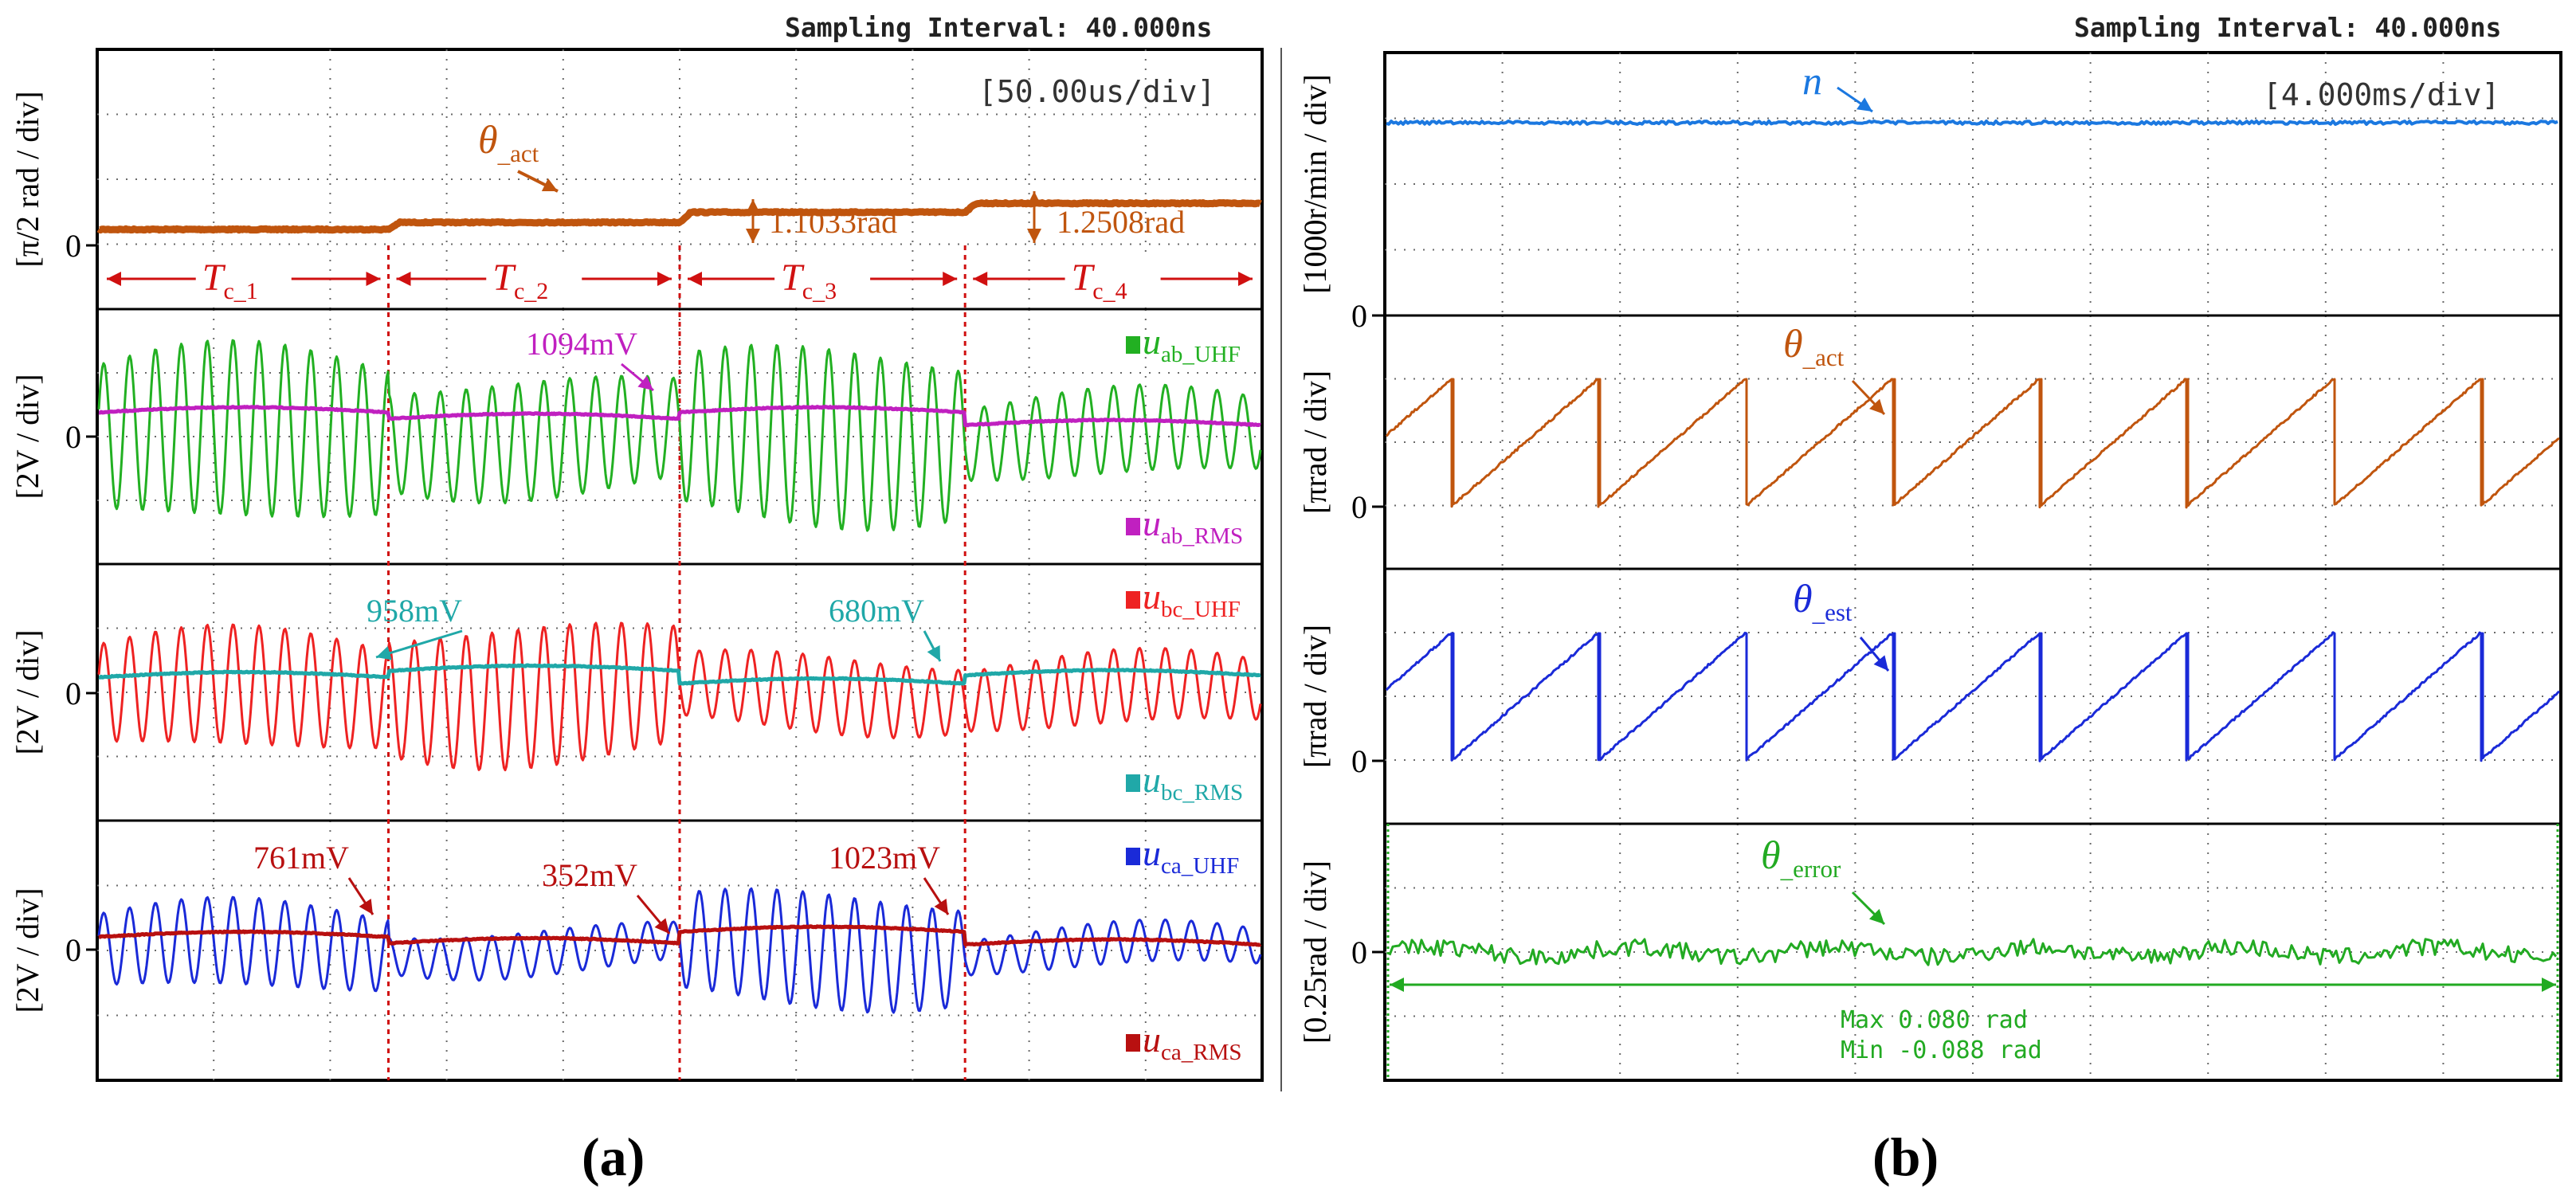 Image resolution: width=2576 pixels, height=1203 pixels. What do you see at coordinates (679, 416) in the screenshot?
I see `channel-u_ab-rms-trace` at bounding box center [679, 416].